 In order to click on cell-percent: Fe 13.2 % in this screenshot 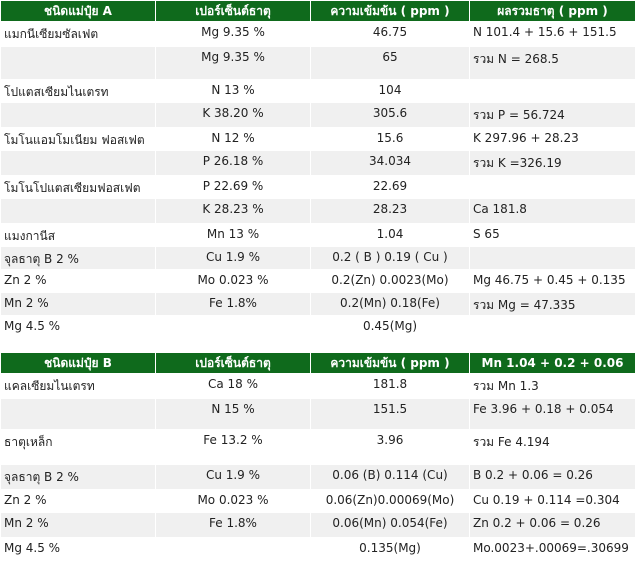, I will do `click(233, 447)`.